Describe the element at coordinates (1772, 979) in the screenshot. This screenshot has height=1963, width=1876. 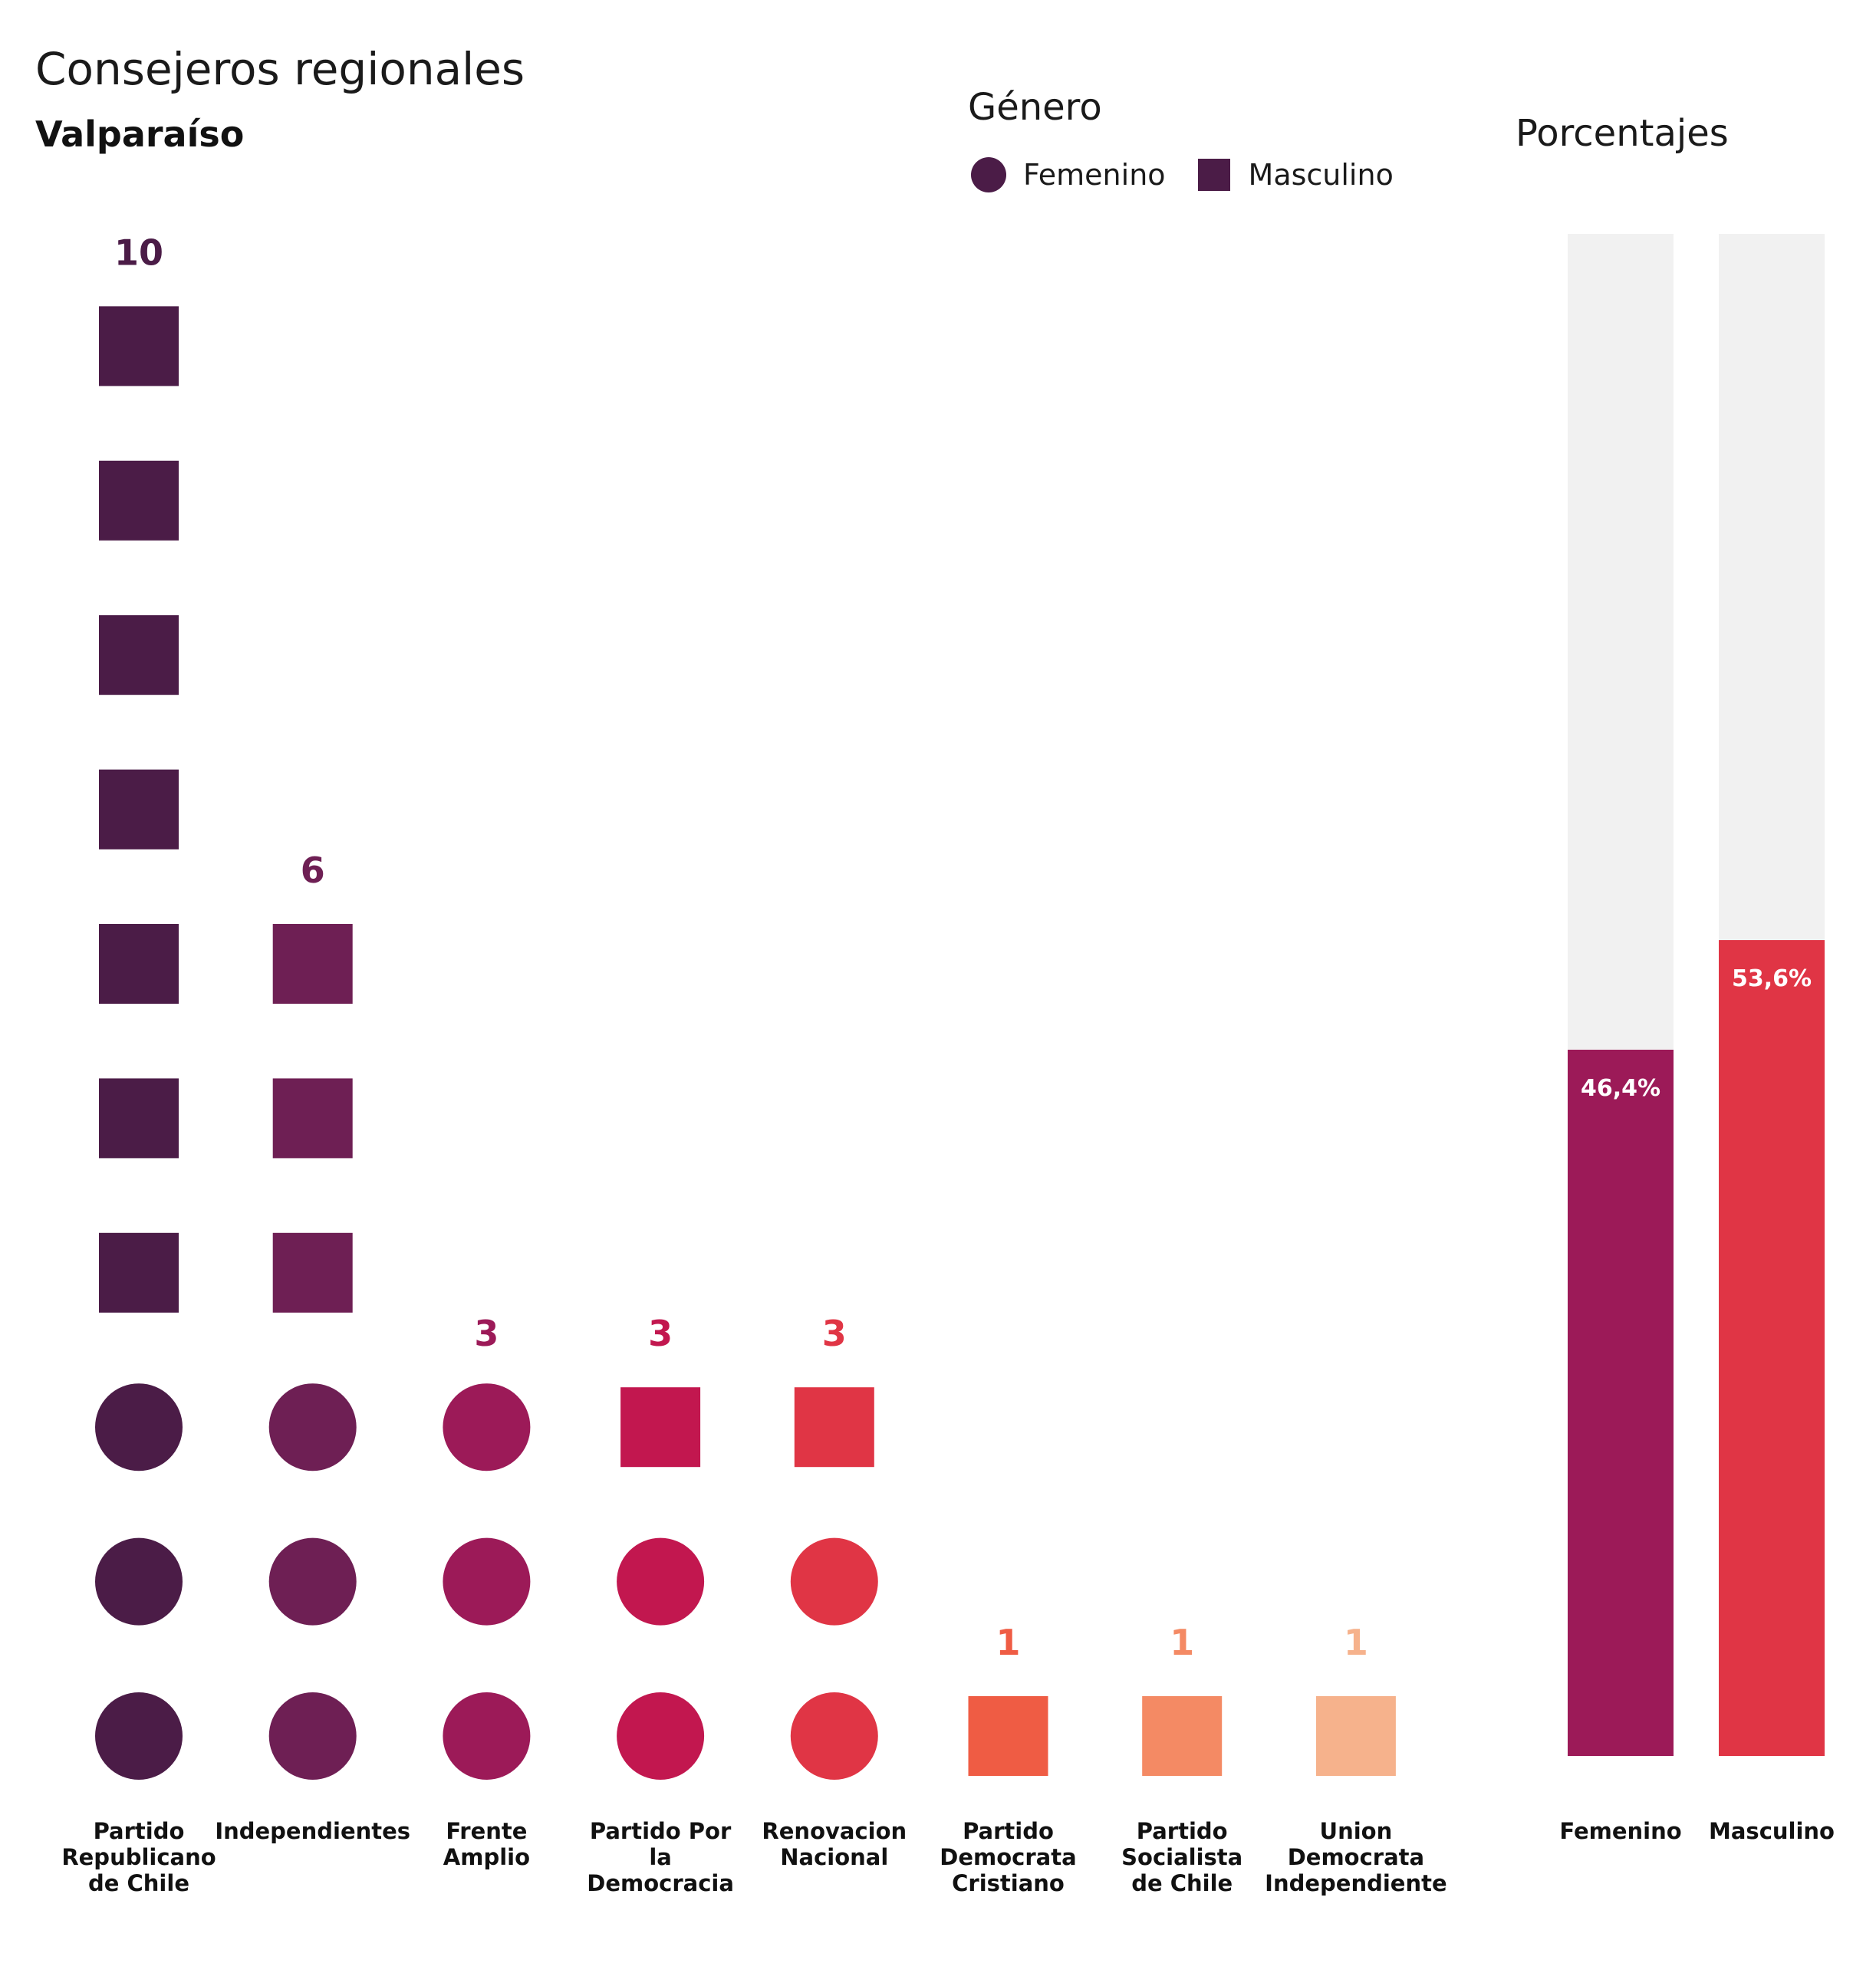
I see `bar-value-label: 53,6%` at that location.